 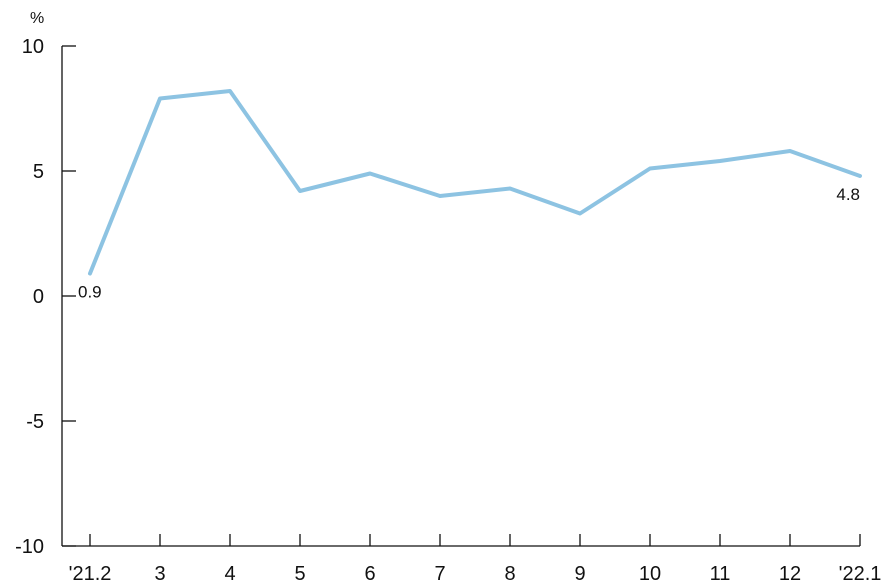 What do you see at coordinates (439, 574) in the screenshot?
I see `x-tick-label: 7` at bounding box center [439, 574].